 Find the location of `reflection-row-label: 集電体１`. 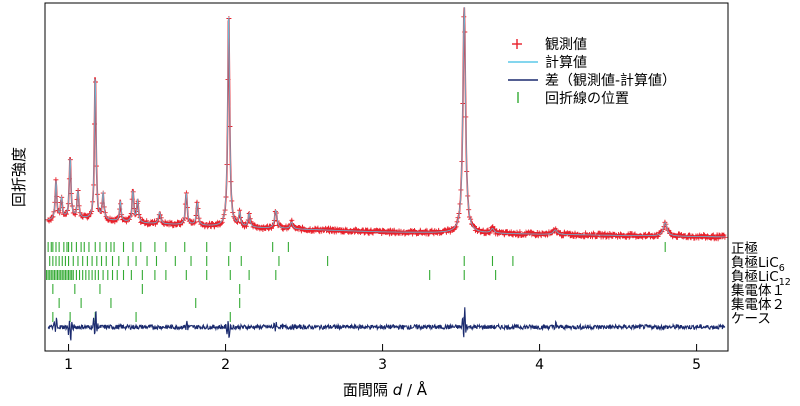

reflection-row-label: 集電体１ is located at coordinates (758, 291).